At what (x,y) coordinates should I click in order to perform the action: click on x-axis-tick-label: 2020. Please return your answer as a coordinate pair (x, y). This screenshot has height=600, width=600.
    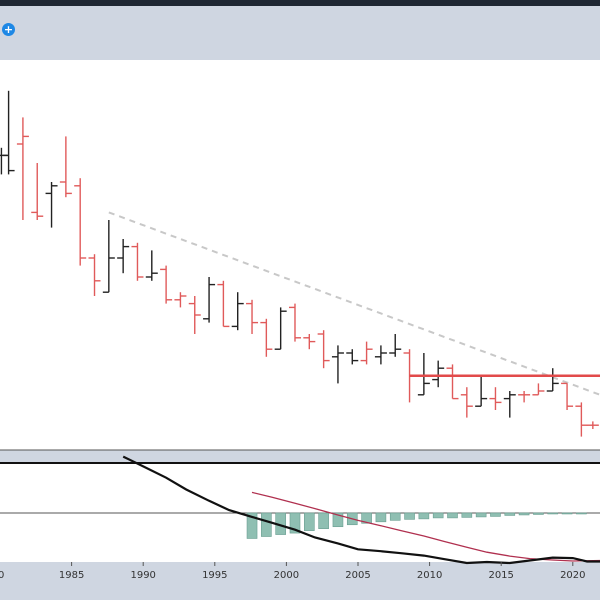
    Looking at the image, I should click on (572, 575).